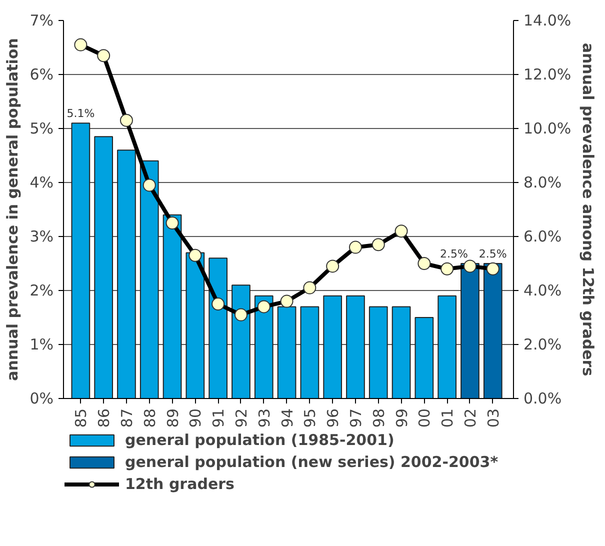 This screenshot has height=546, width=605. I want to click on x-tick-label: 02, so click(470, 418).